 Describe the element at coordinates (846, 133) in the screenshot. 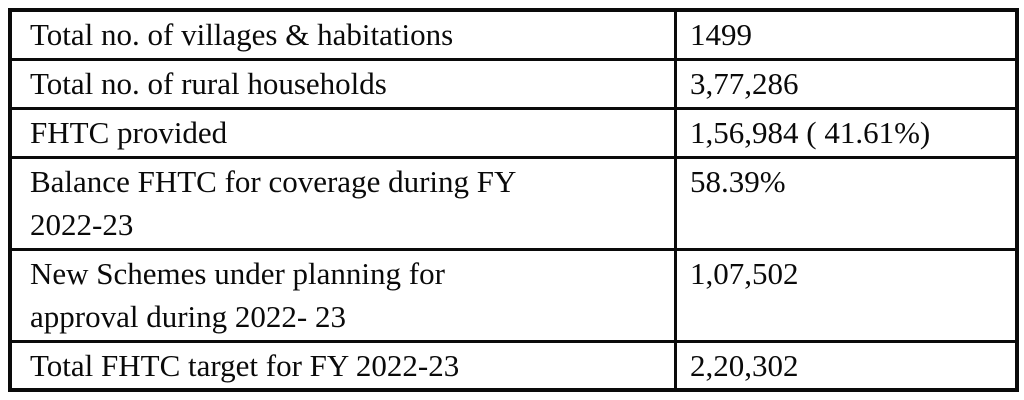

I see `row-value-cell: 1,56,984 ( 41.61%)` at that location.